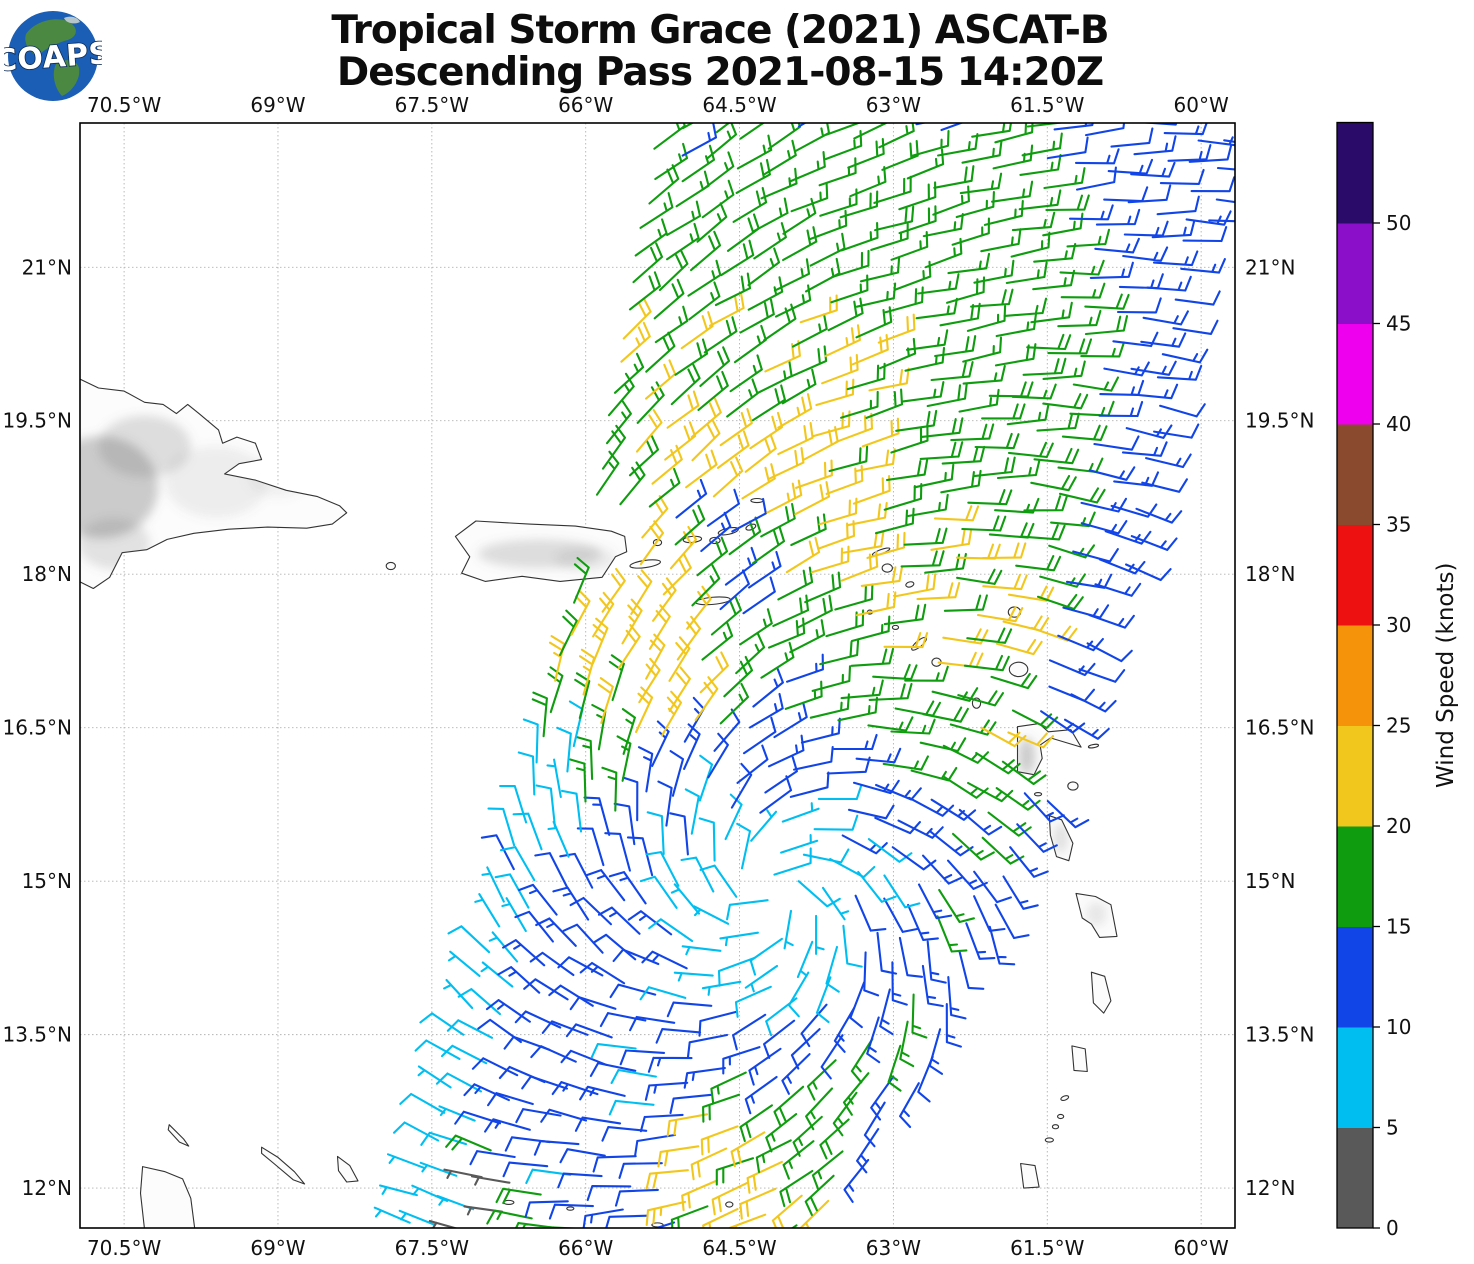 This screenshot has height=1264, width=1474. I want to click on island-st-vincent, so click(1079, 1059).